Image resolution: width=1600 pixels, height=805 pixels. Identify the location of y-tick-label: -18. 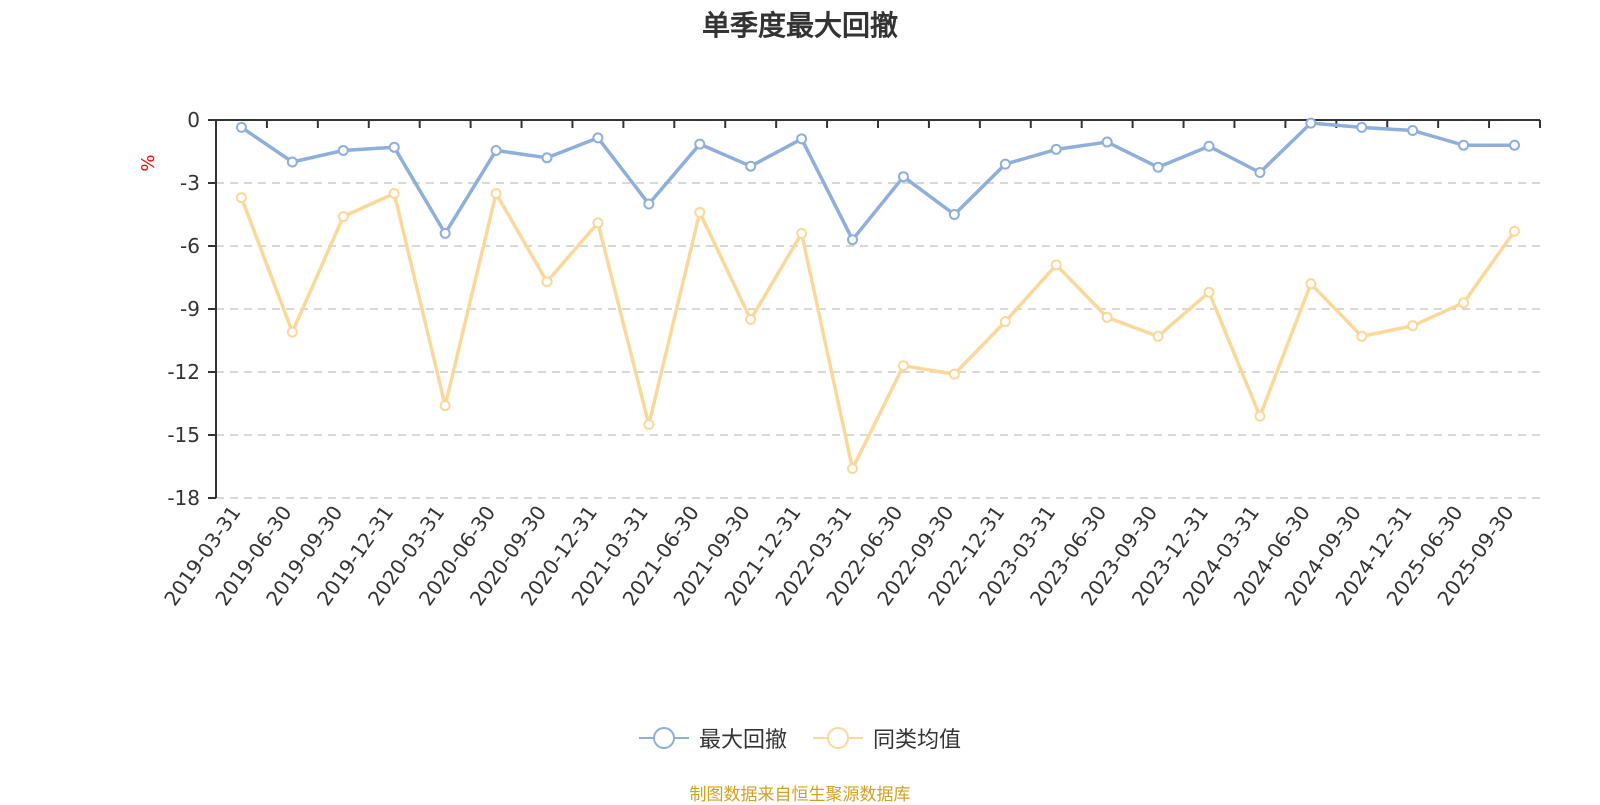
(183, 498).